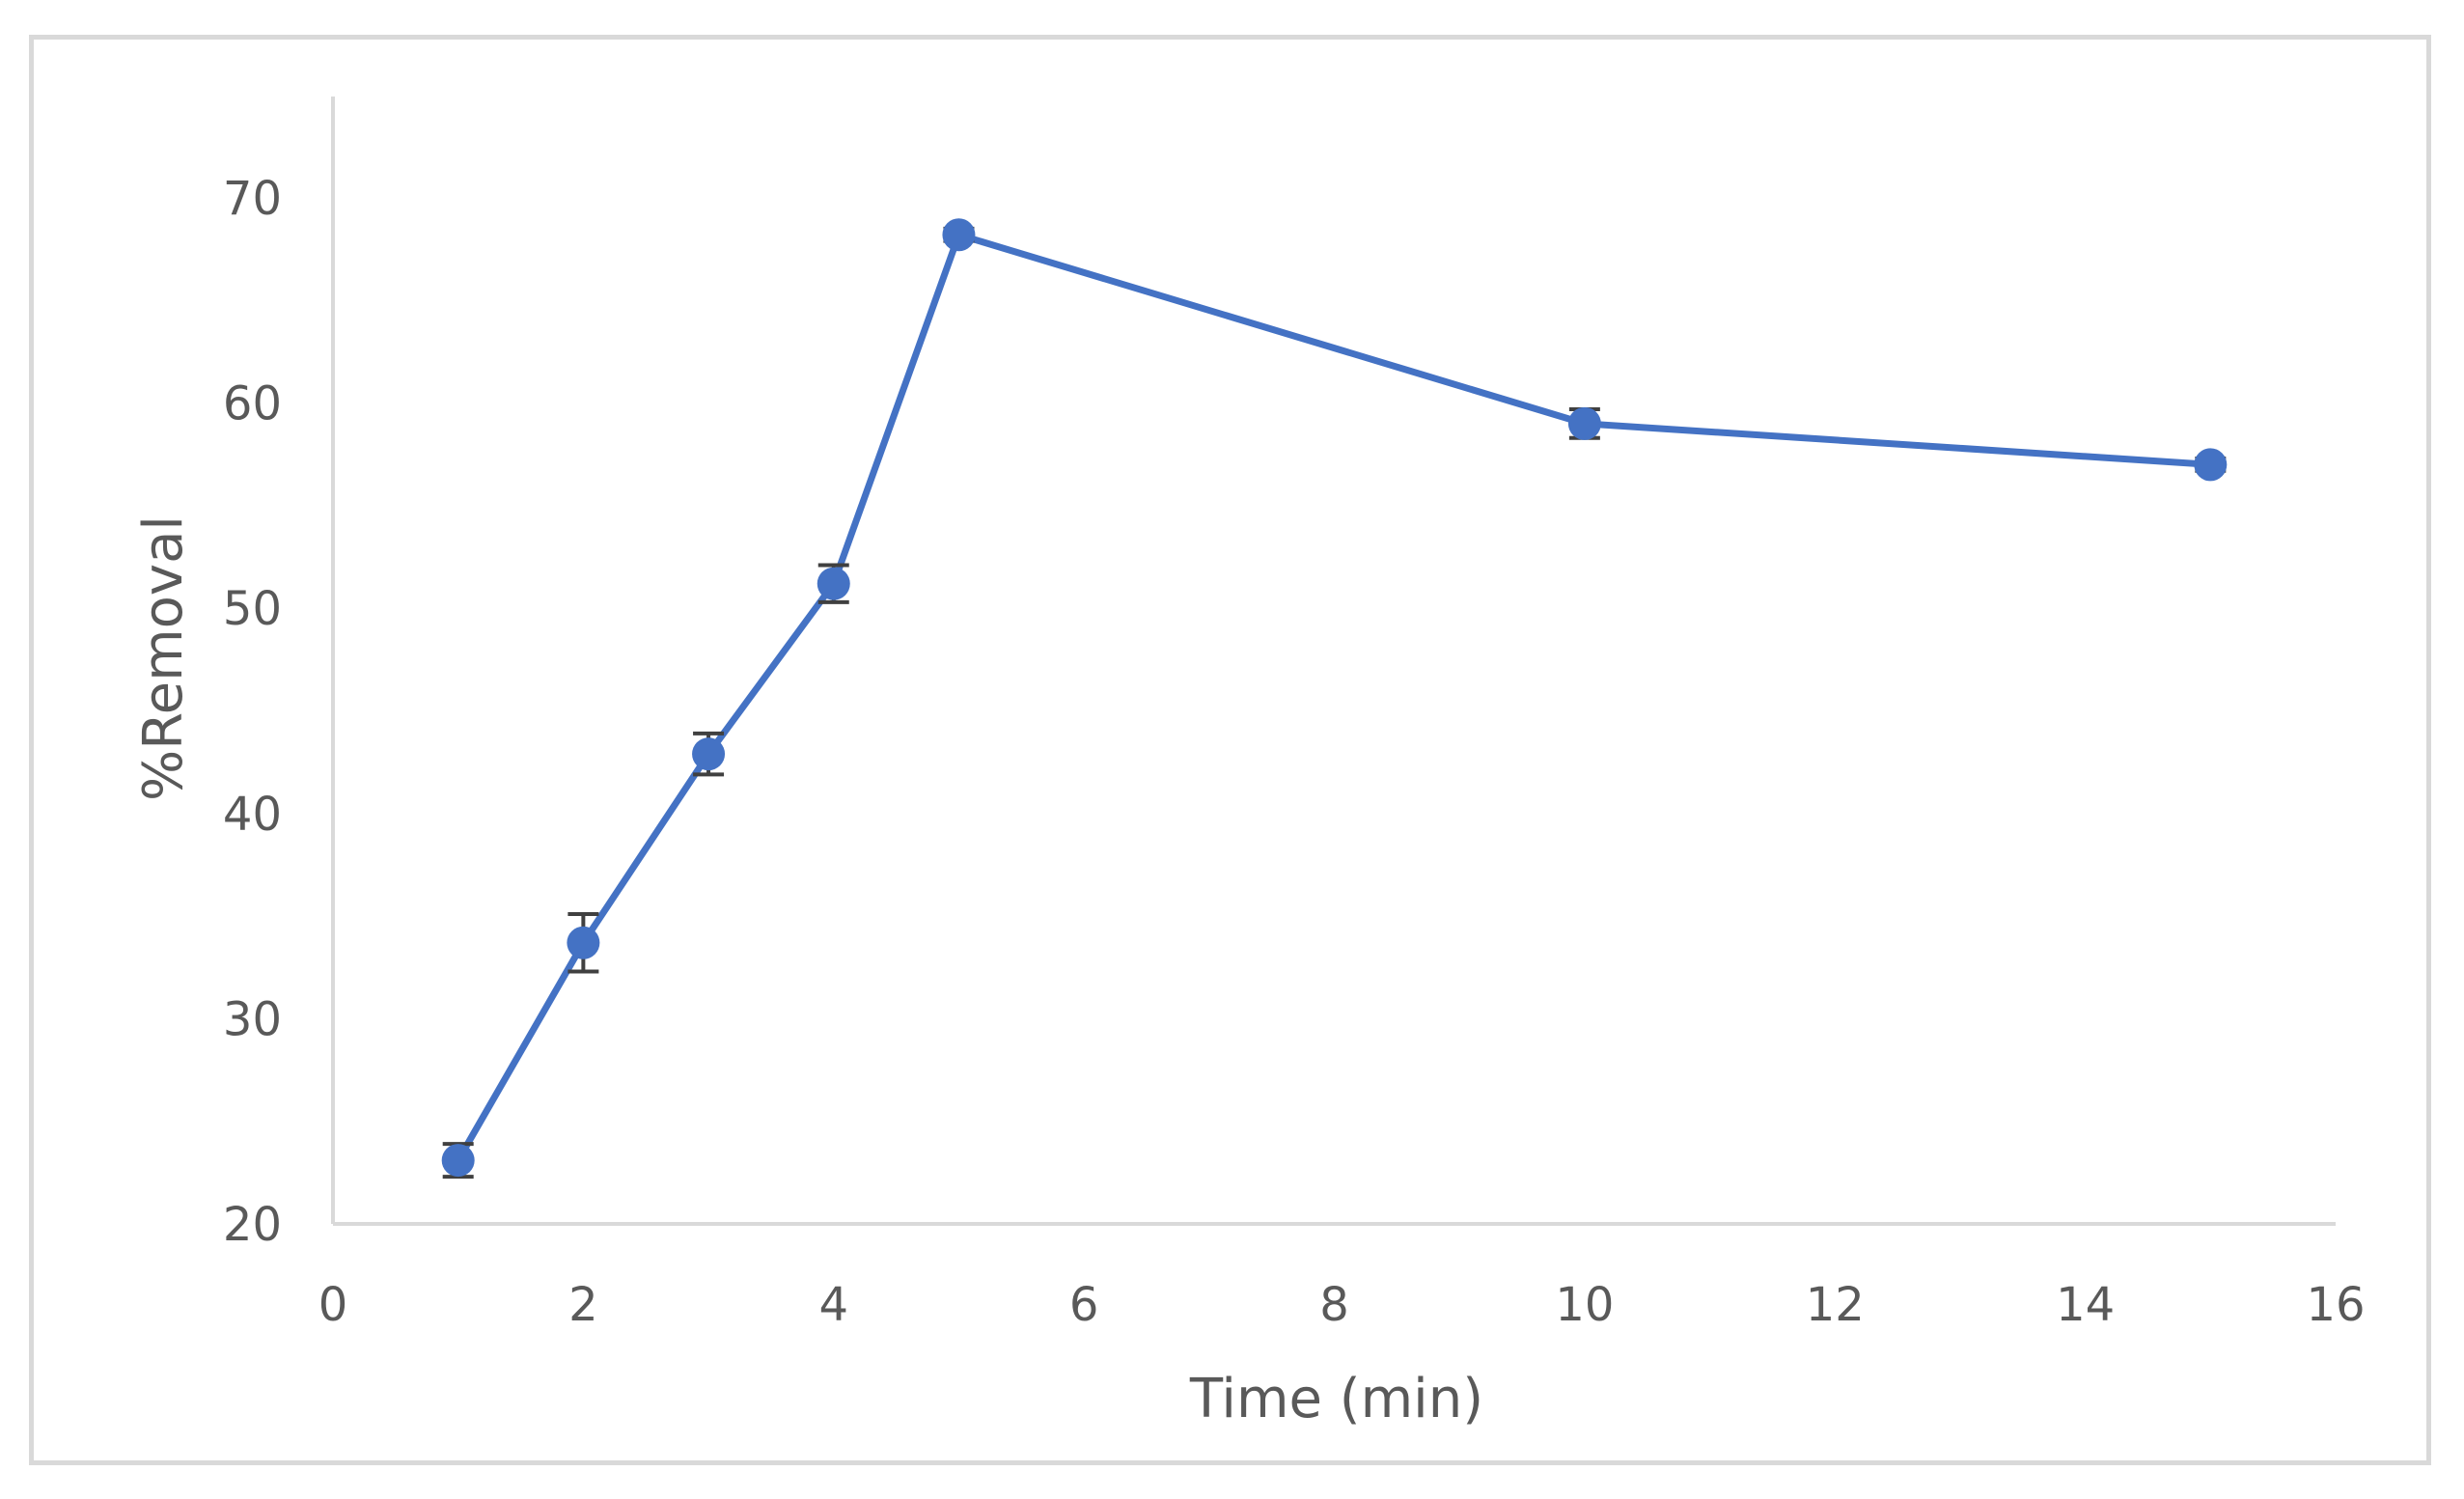  I want to click on y-tick-label: 50, so click(253, 609).